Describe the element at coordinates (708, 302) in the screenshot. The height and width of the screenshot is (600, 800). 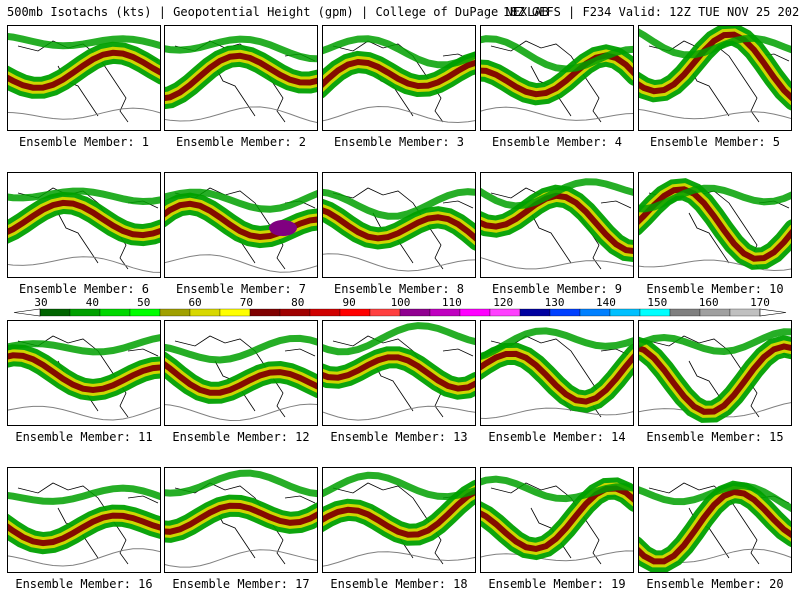
I see `scale-tick-label: 160` at that location.